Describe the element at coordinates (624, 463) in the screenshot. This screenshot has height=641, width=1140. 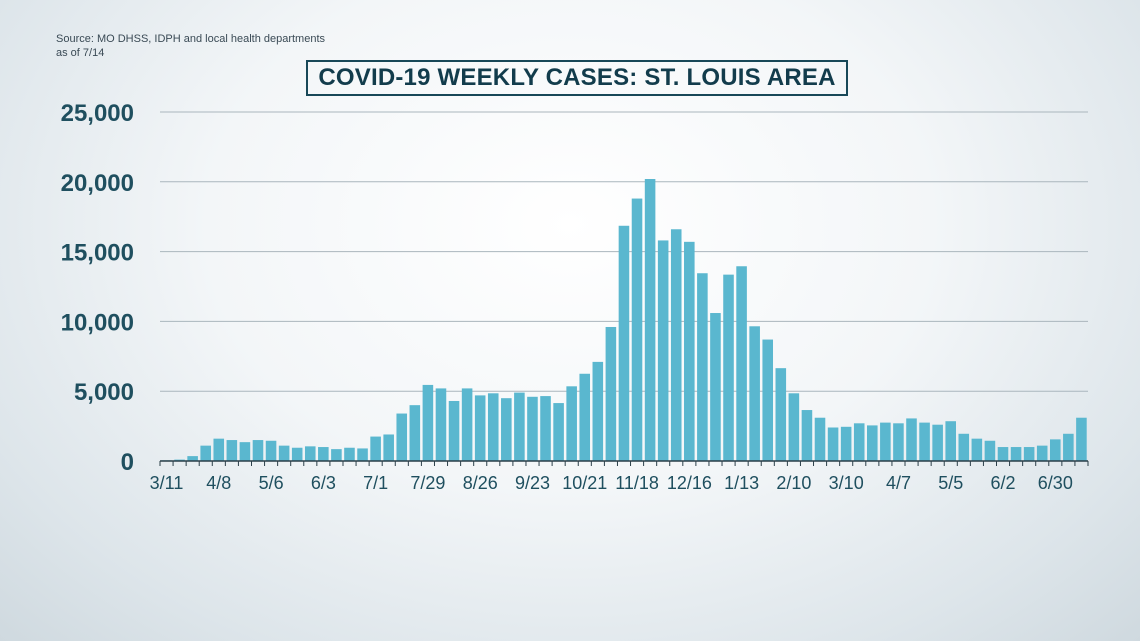
I see `x-axis` at that location.